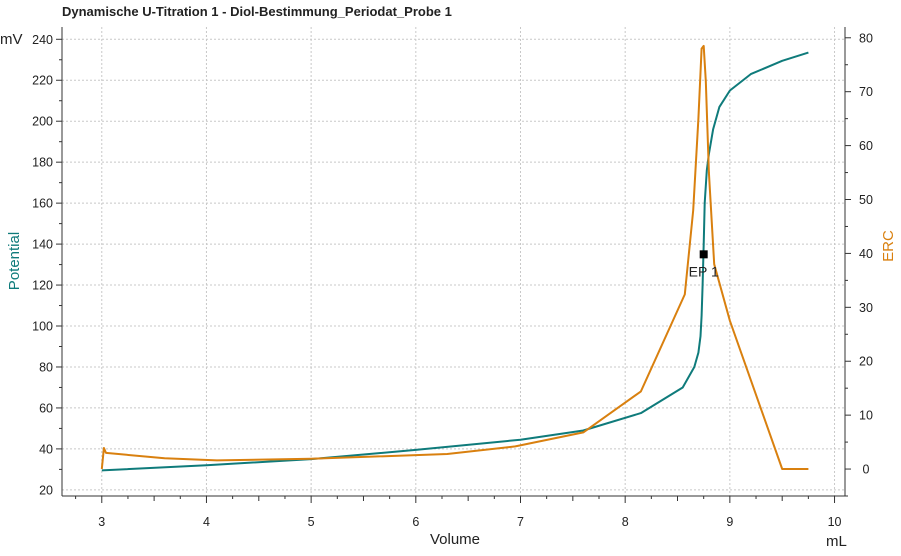 This screenshot has width=901, height=556. Describe the element at coordinates (866, 92) in the screenshot. I see `y-right-tick-label: 70` at that location.